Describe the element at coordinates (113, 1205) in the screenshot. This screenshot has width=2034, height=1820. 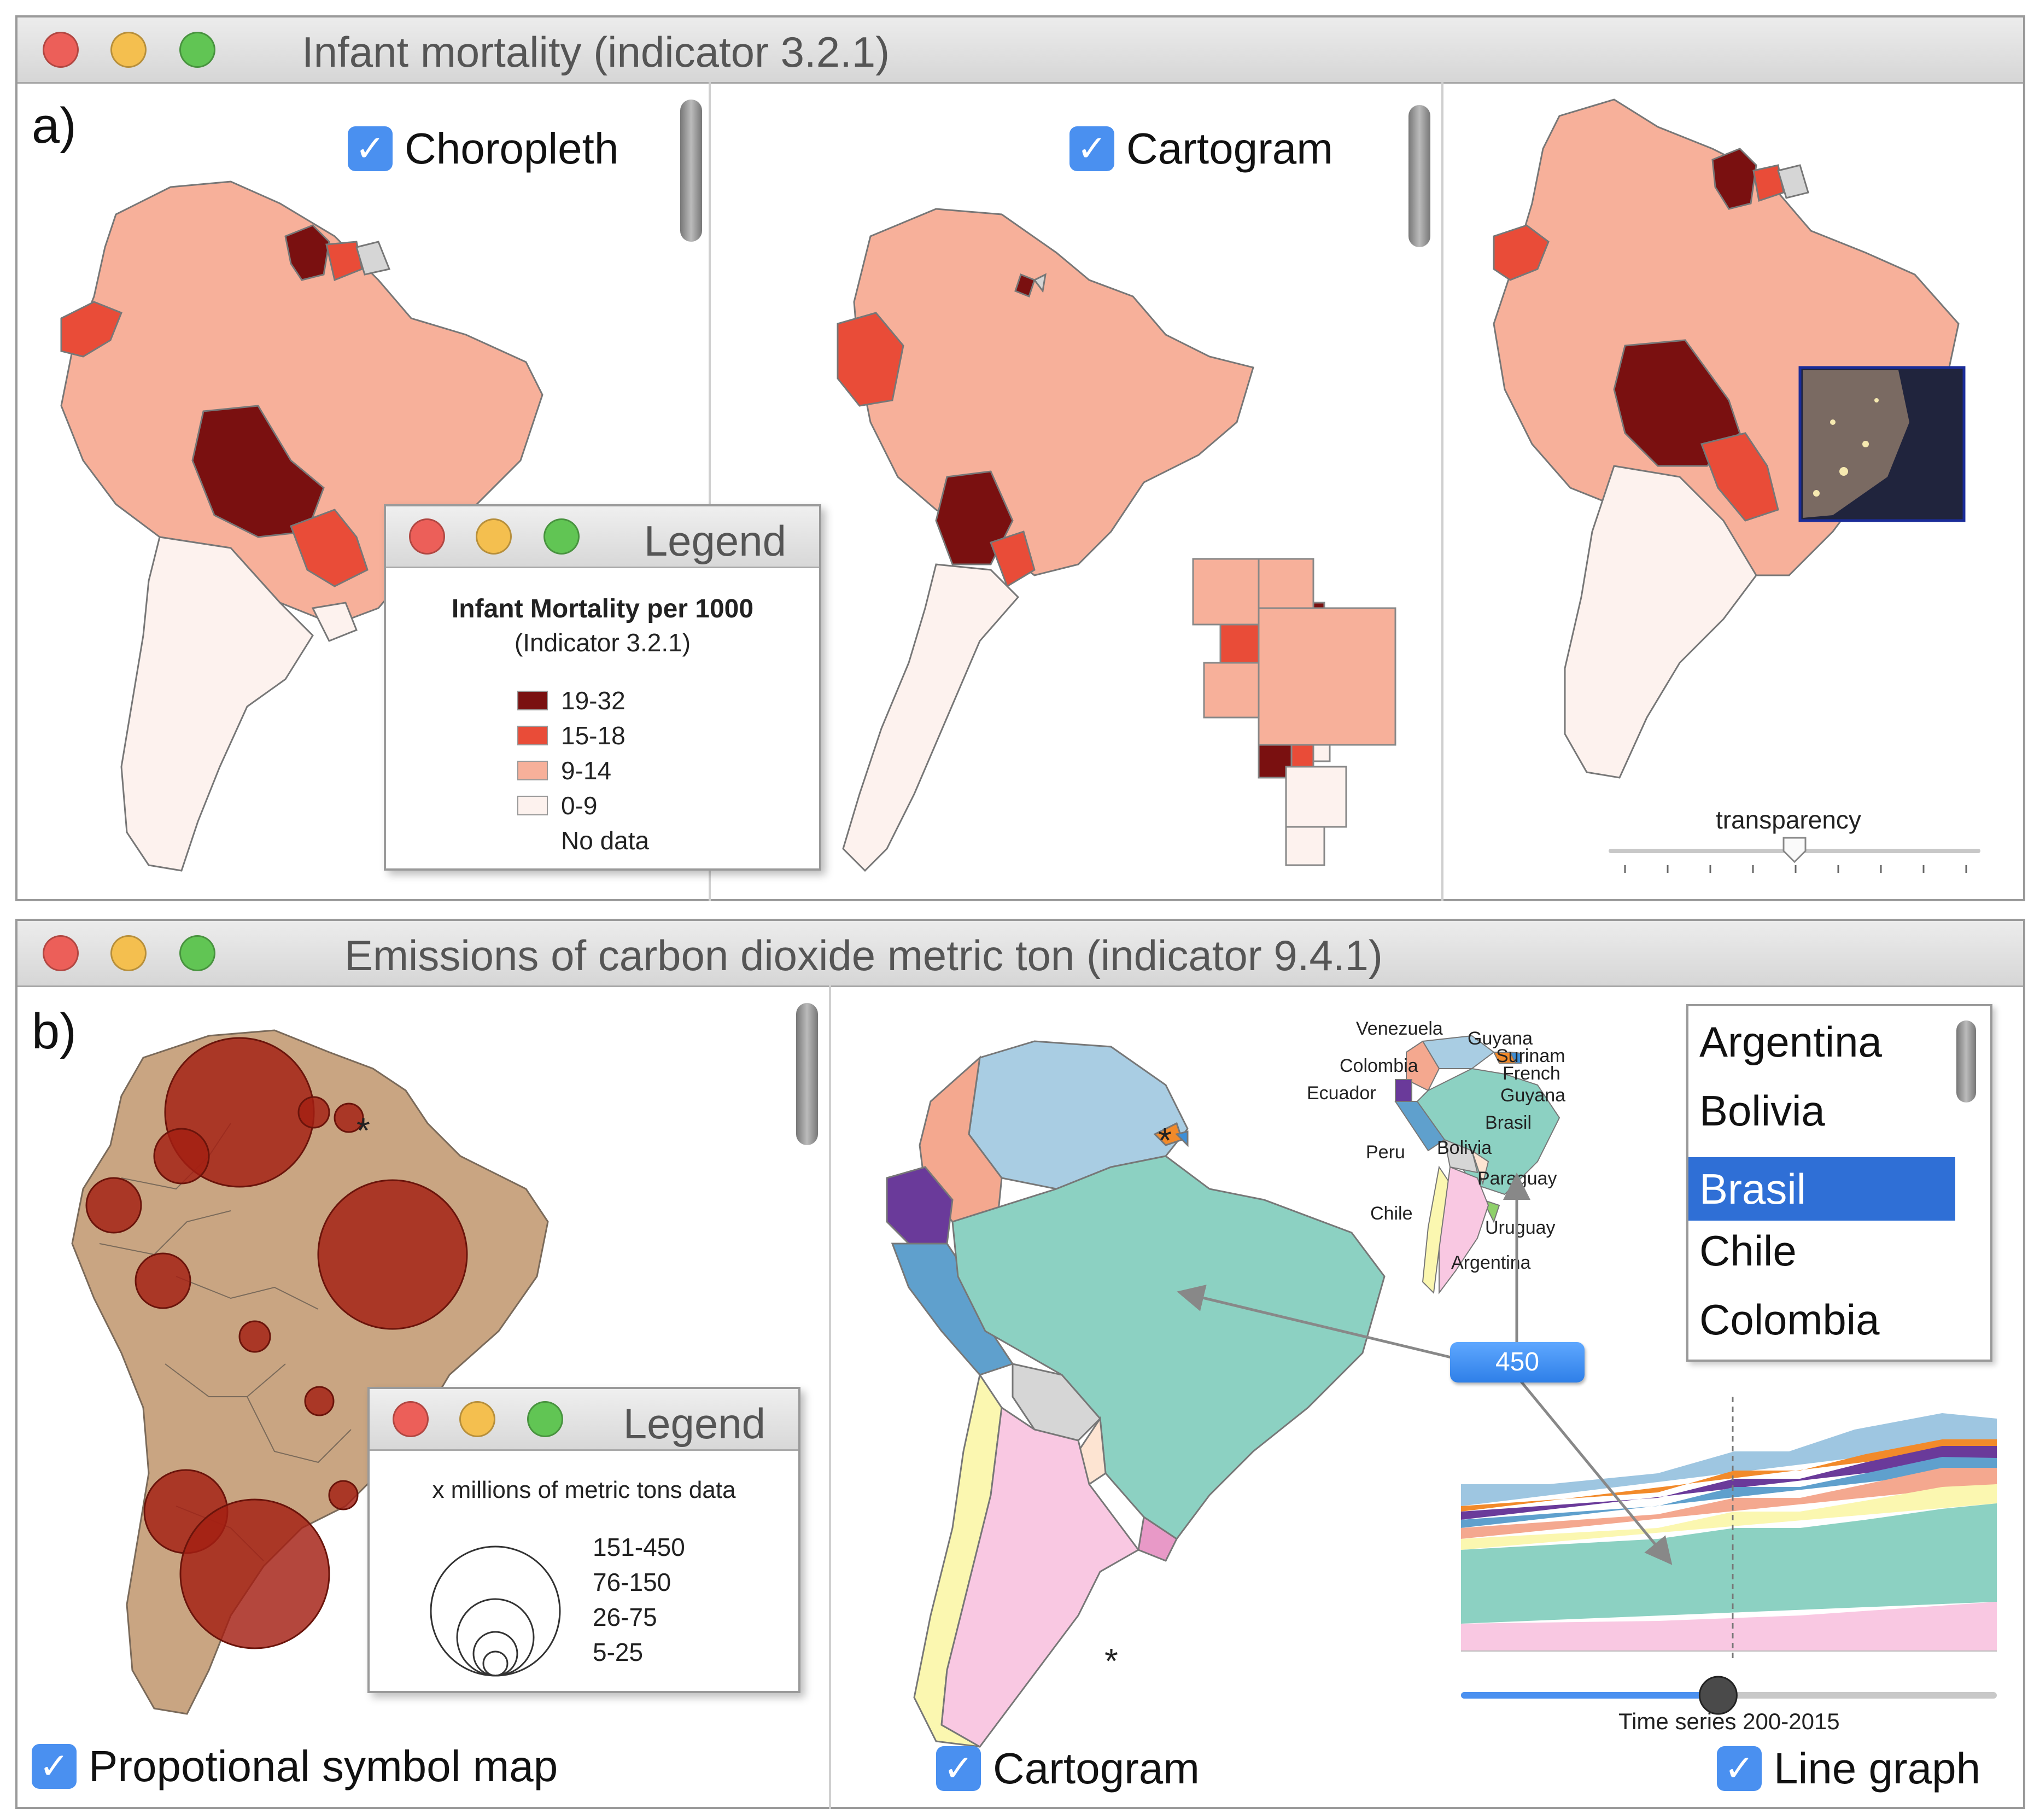
I see `bubble-ecuador` at that location.